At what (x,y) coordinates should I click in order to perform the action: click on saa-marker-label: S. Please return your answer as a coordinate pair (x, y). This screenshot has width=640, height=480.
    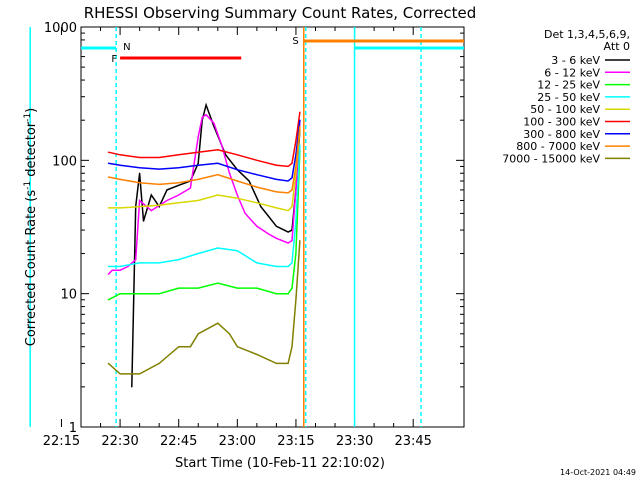
    Looking at the image, I should click on (295, 41).